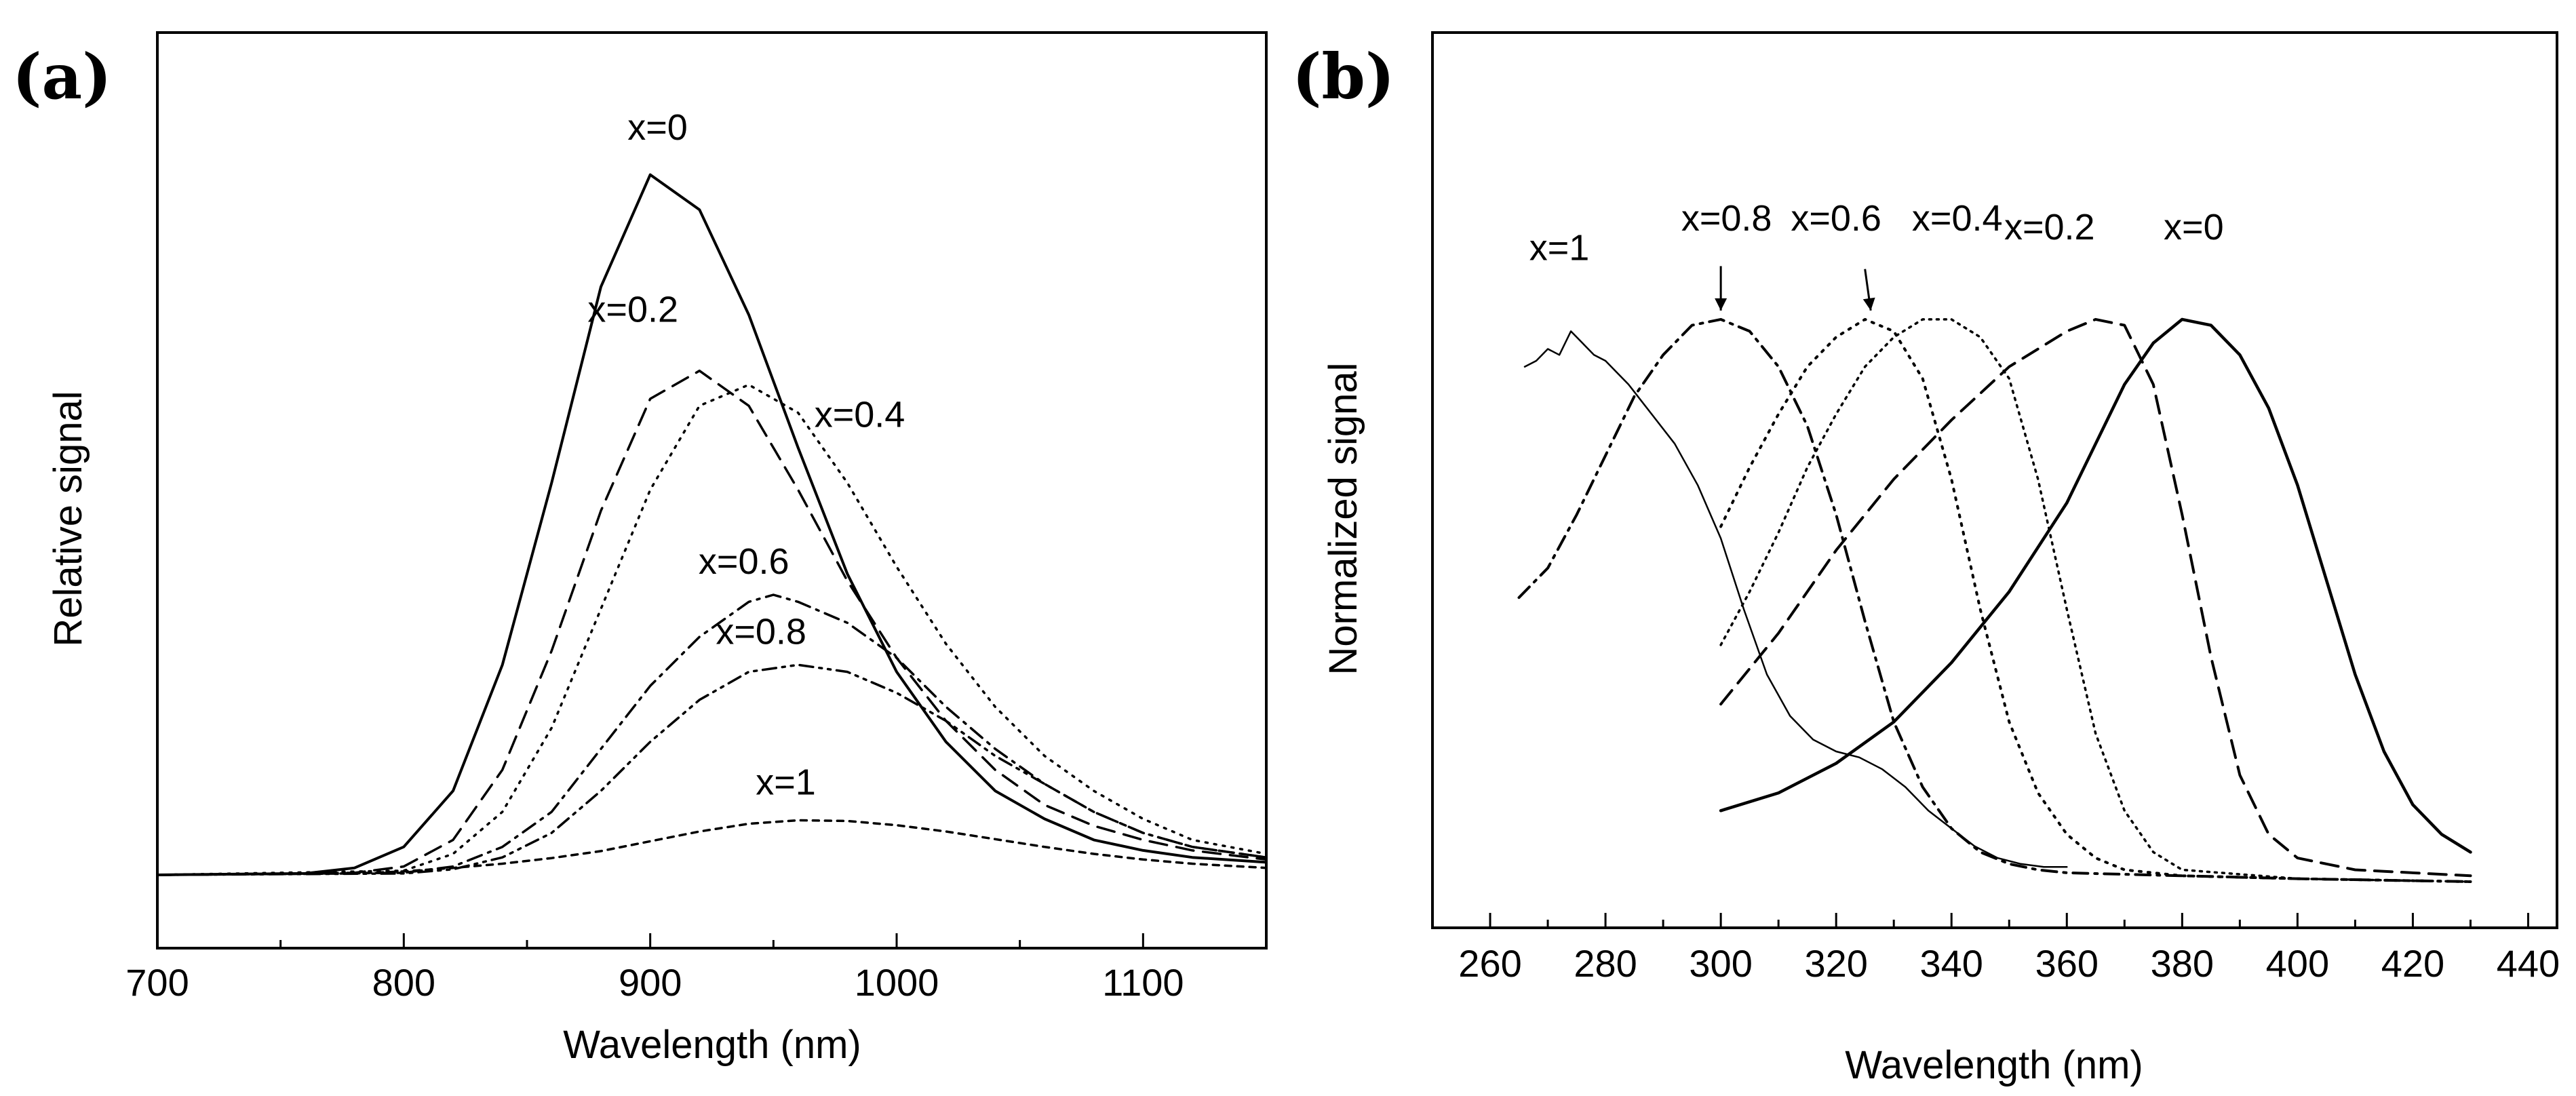 The image size is (2576, 1096). What do you see at coordinates (62, 76) in the screenshot?
I see `panel-label-a: (a)` at bounding box center [62, 76].